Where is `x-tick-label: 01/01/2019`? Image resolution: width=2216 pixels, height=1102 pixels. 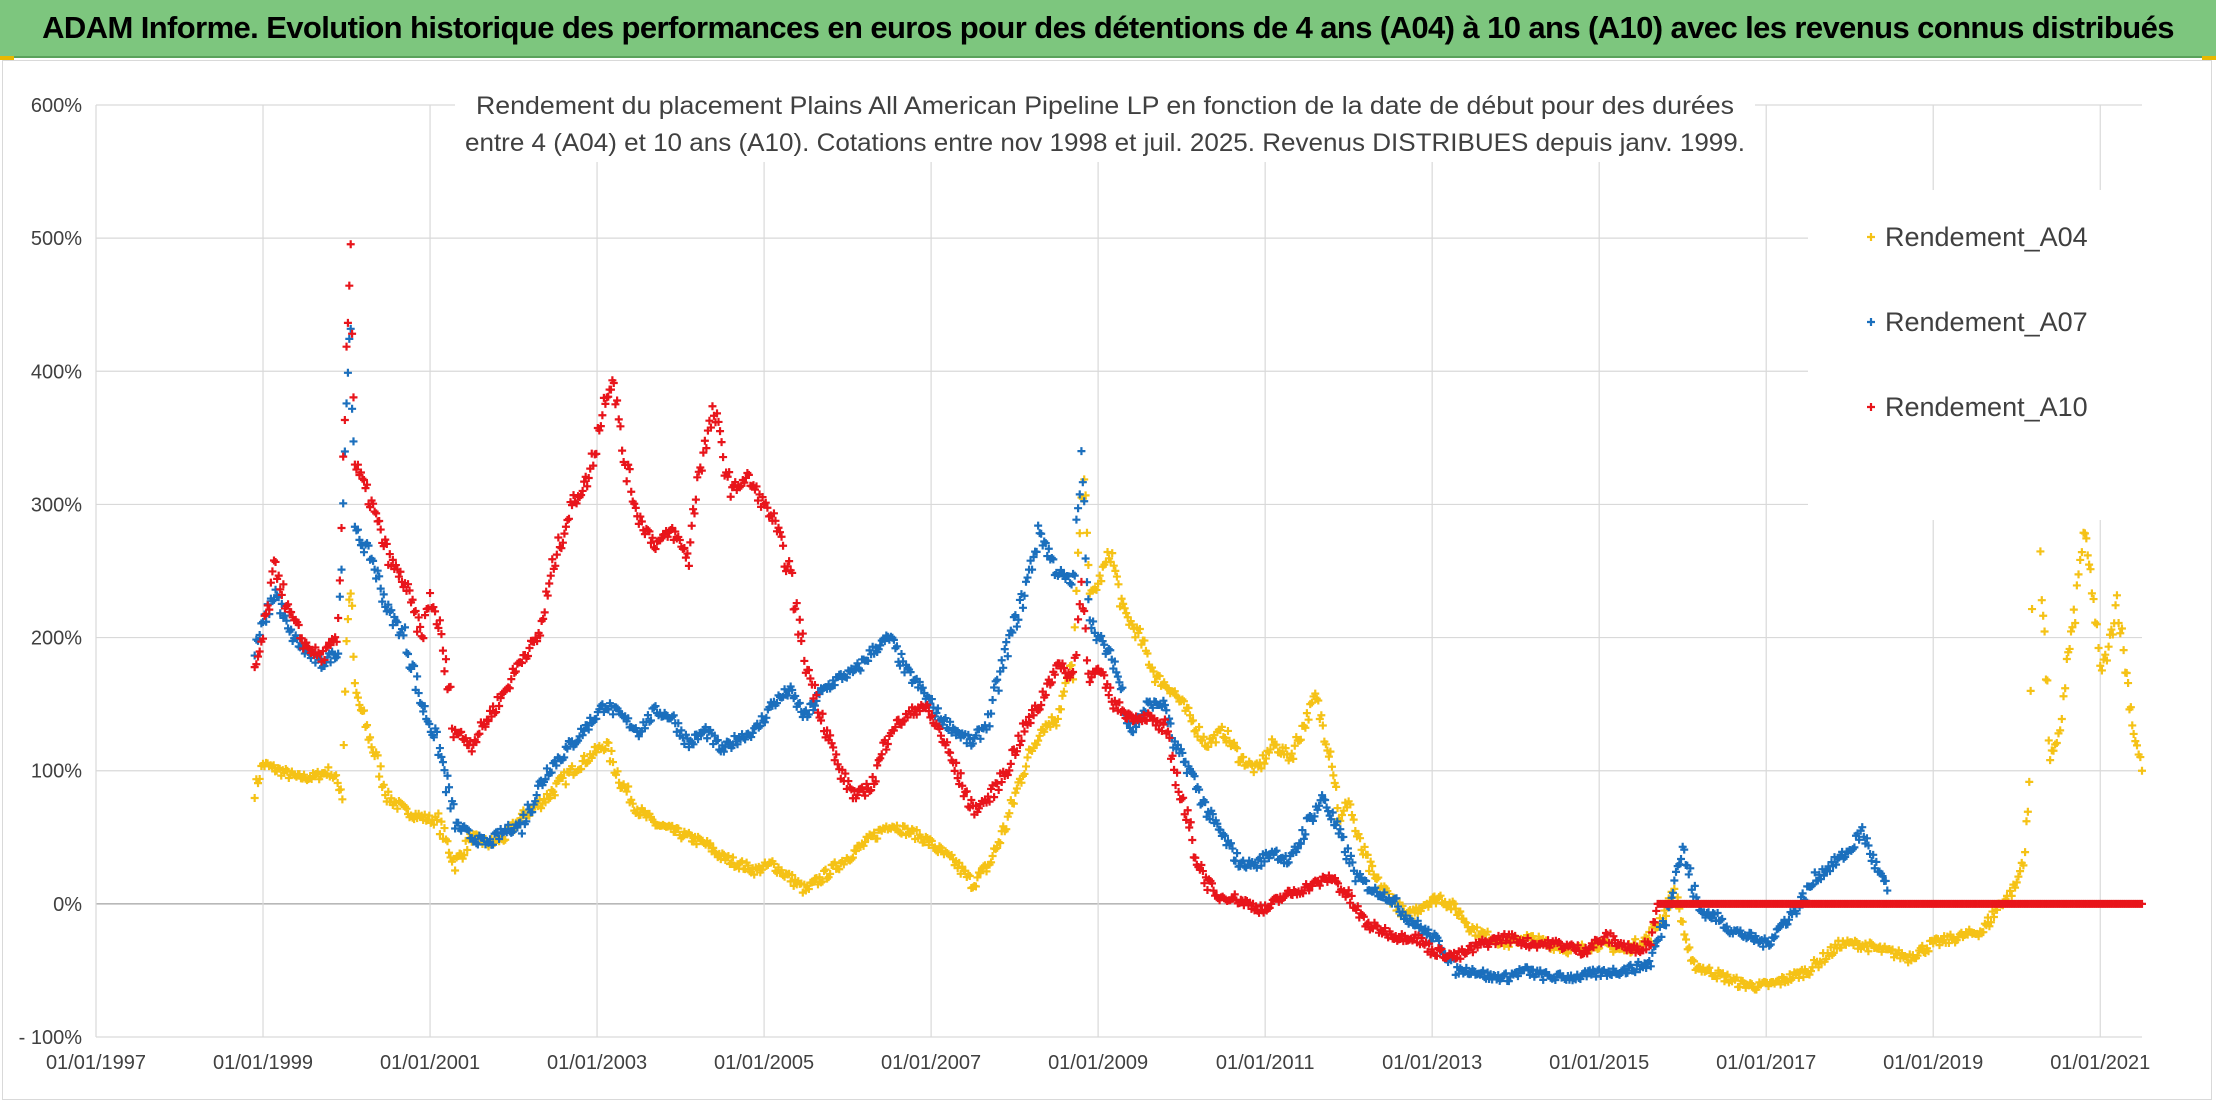
x-tick-label: 01/01/2019 is located at coordinates (1933, 1063).